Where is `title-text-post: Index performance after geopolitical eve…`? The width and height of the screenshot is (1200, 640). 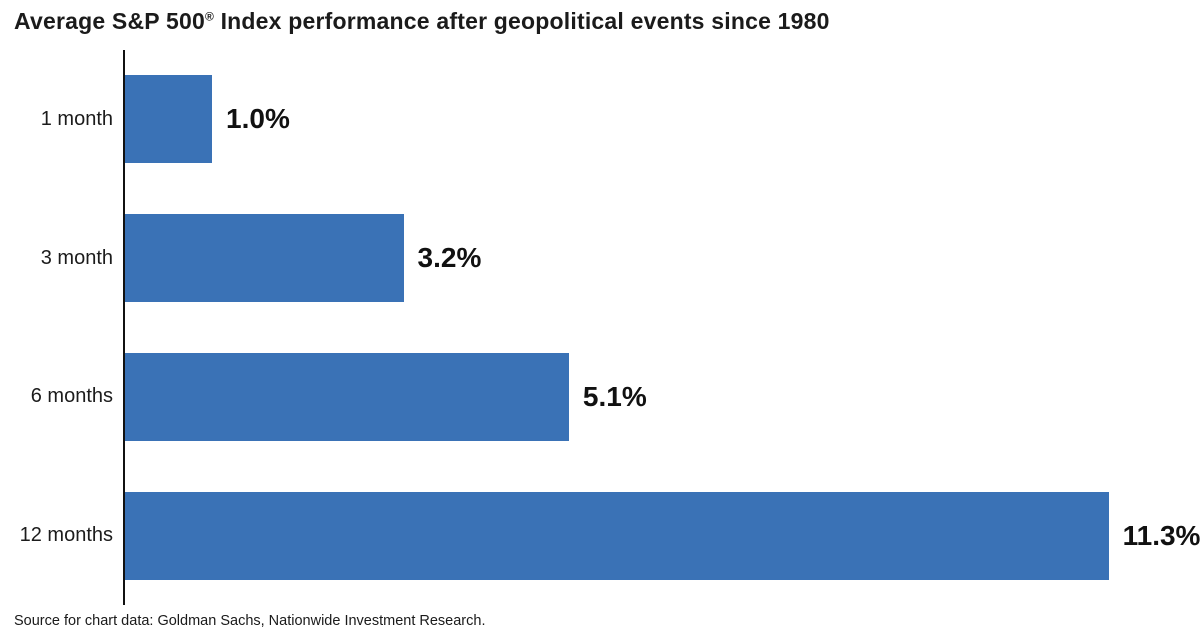
title-text-post: Index performance after geopolitical eve… is located at coordinates (522, 21).